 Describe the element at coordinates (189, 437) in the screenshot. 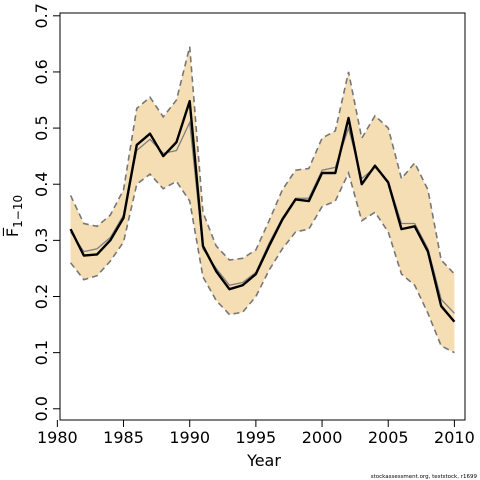

I see `x-tick-label: 1990` at that location.